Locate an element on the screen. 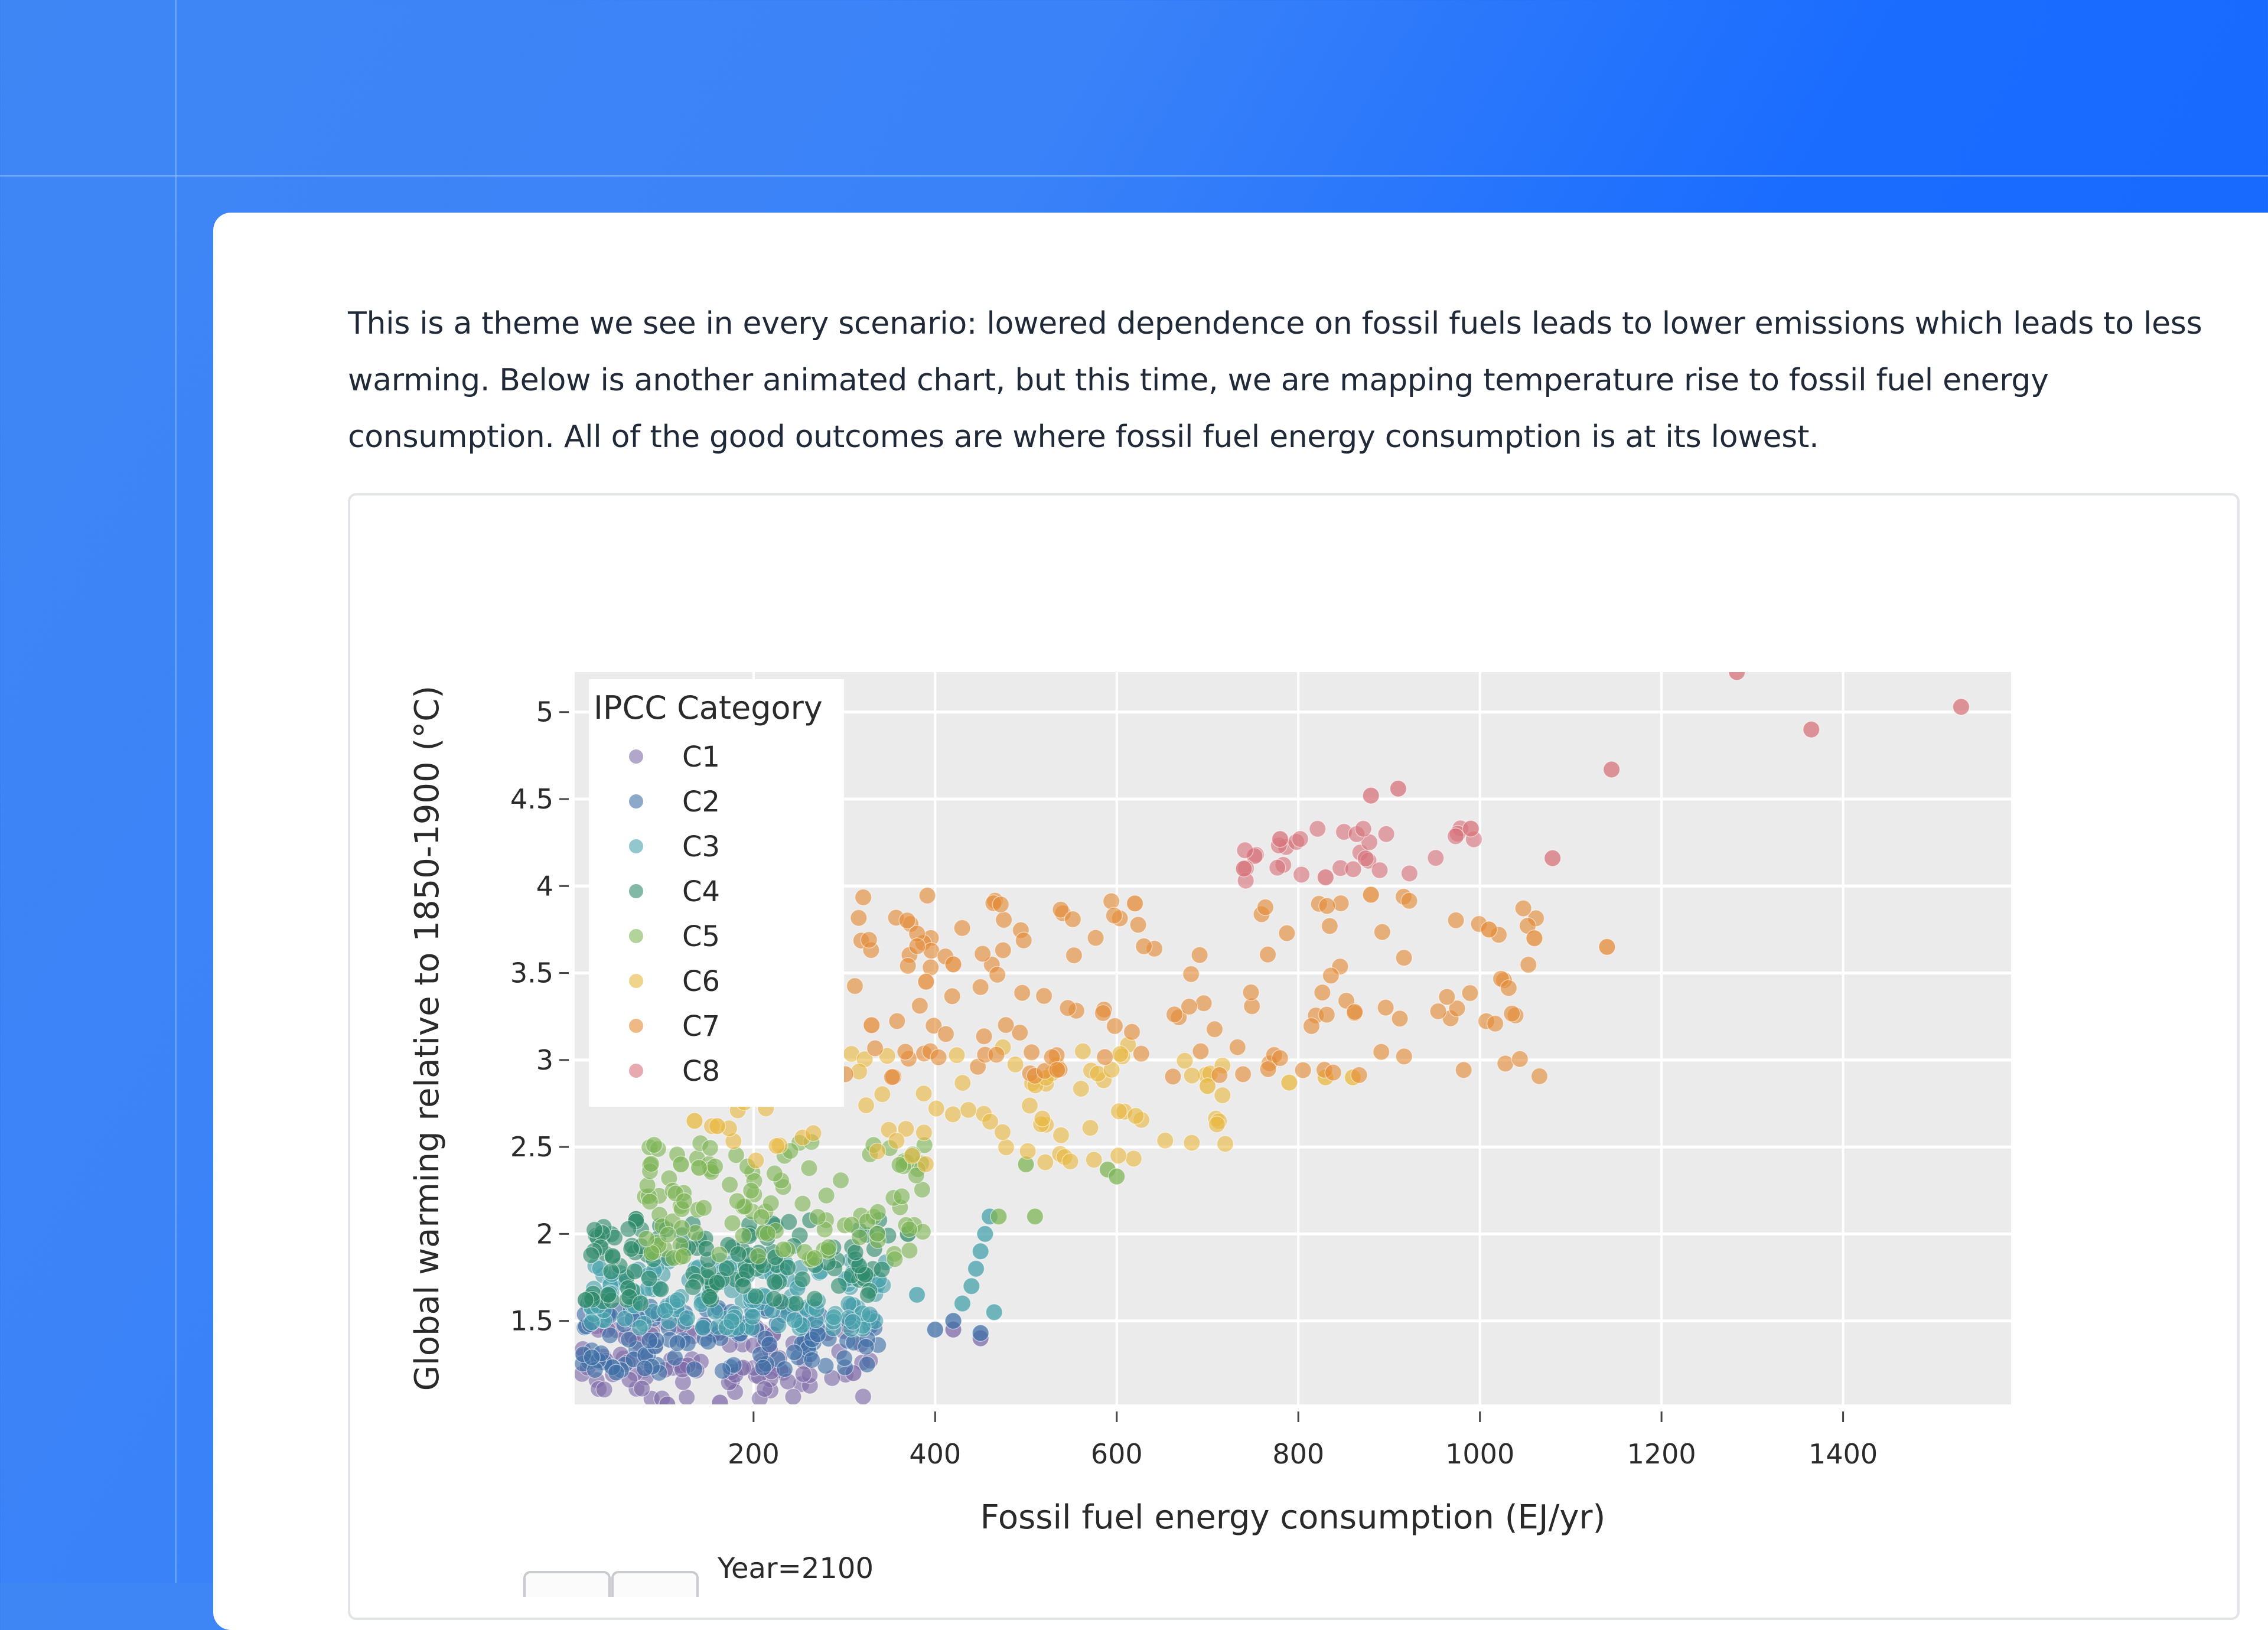 The image size is (2268, 1630). legend: IPCC Category C1 C2 C3 C4 C5 C6 C7 C8 is located at coordinates (716, 893).